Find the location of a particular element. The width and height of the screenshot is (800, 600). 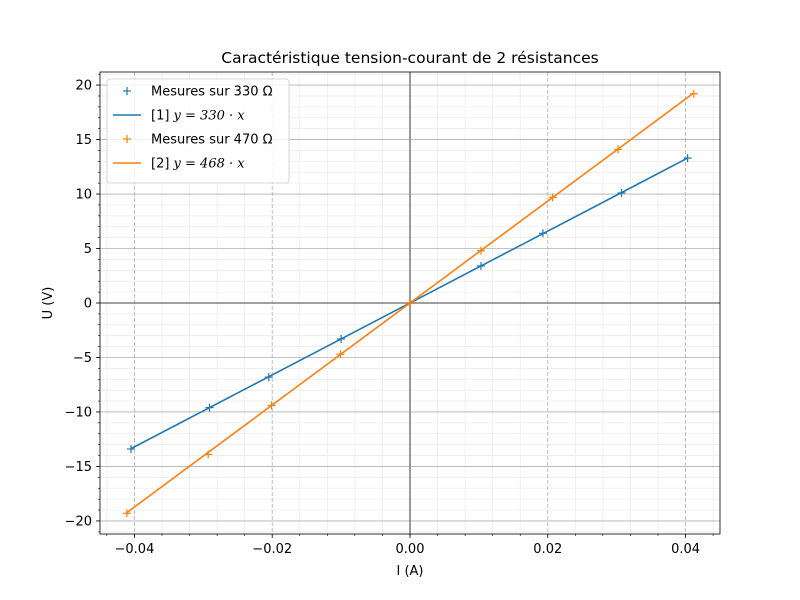

legend-item-3: Mesures sur 470 Ω is located at coordinates (198, 140).